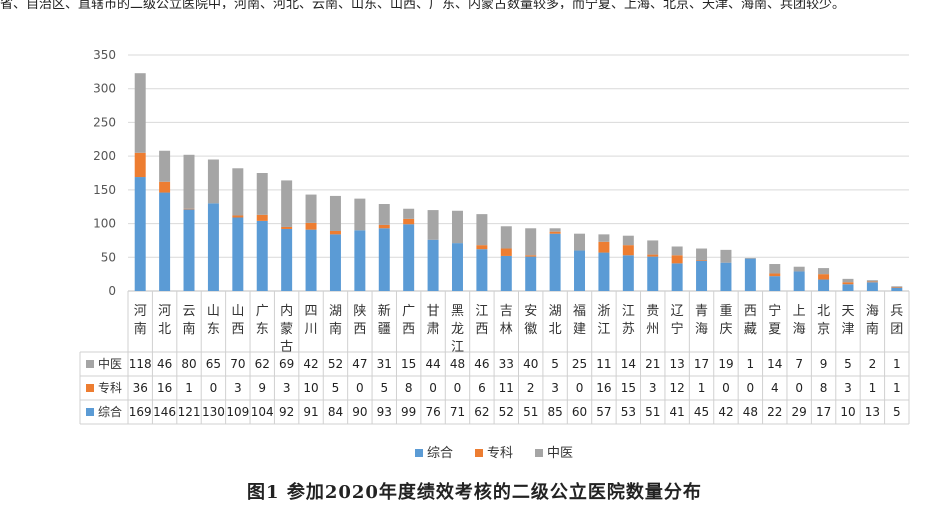 This screenshot has width=949, height=526. Describe the element at coordinates (238, 254) in the screenshot. I see `bar-综合-山西` at that location.